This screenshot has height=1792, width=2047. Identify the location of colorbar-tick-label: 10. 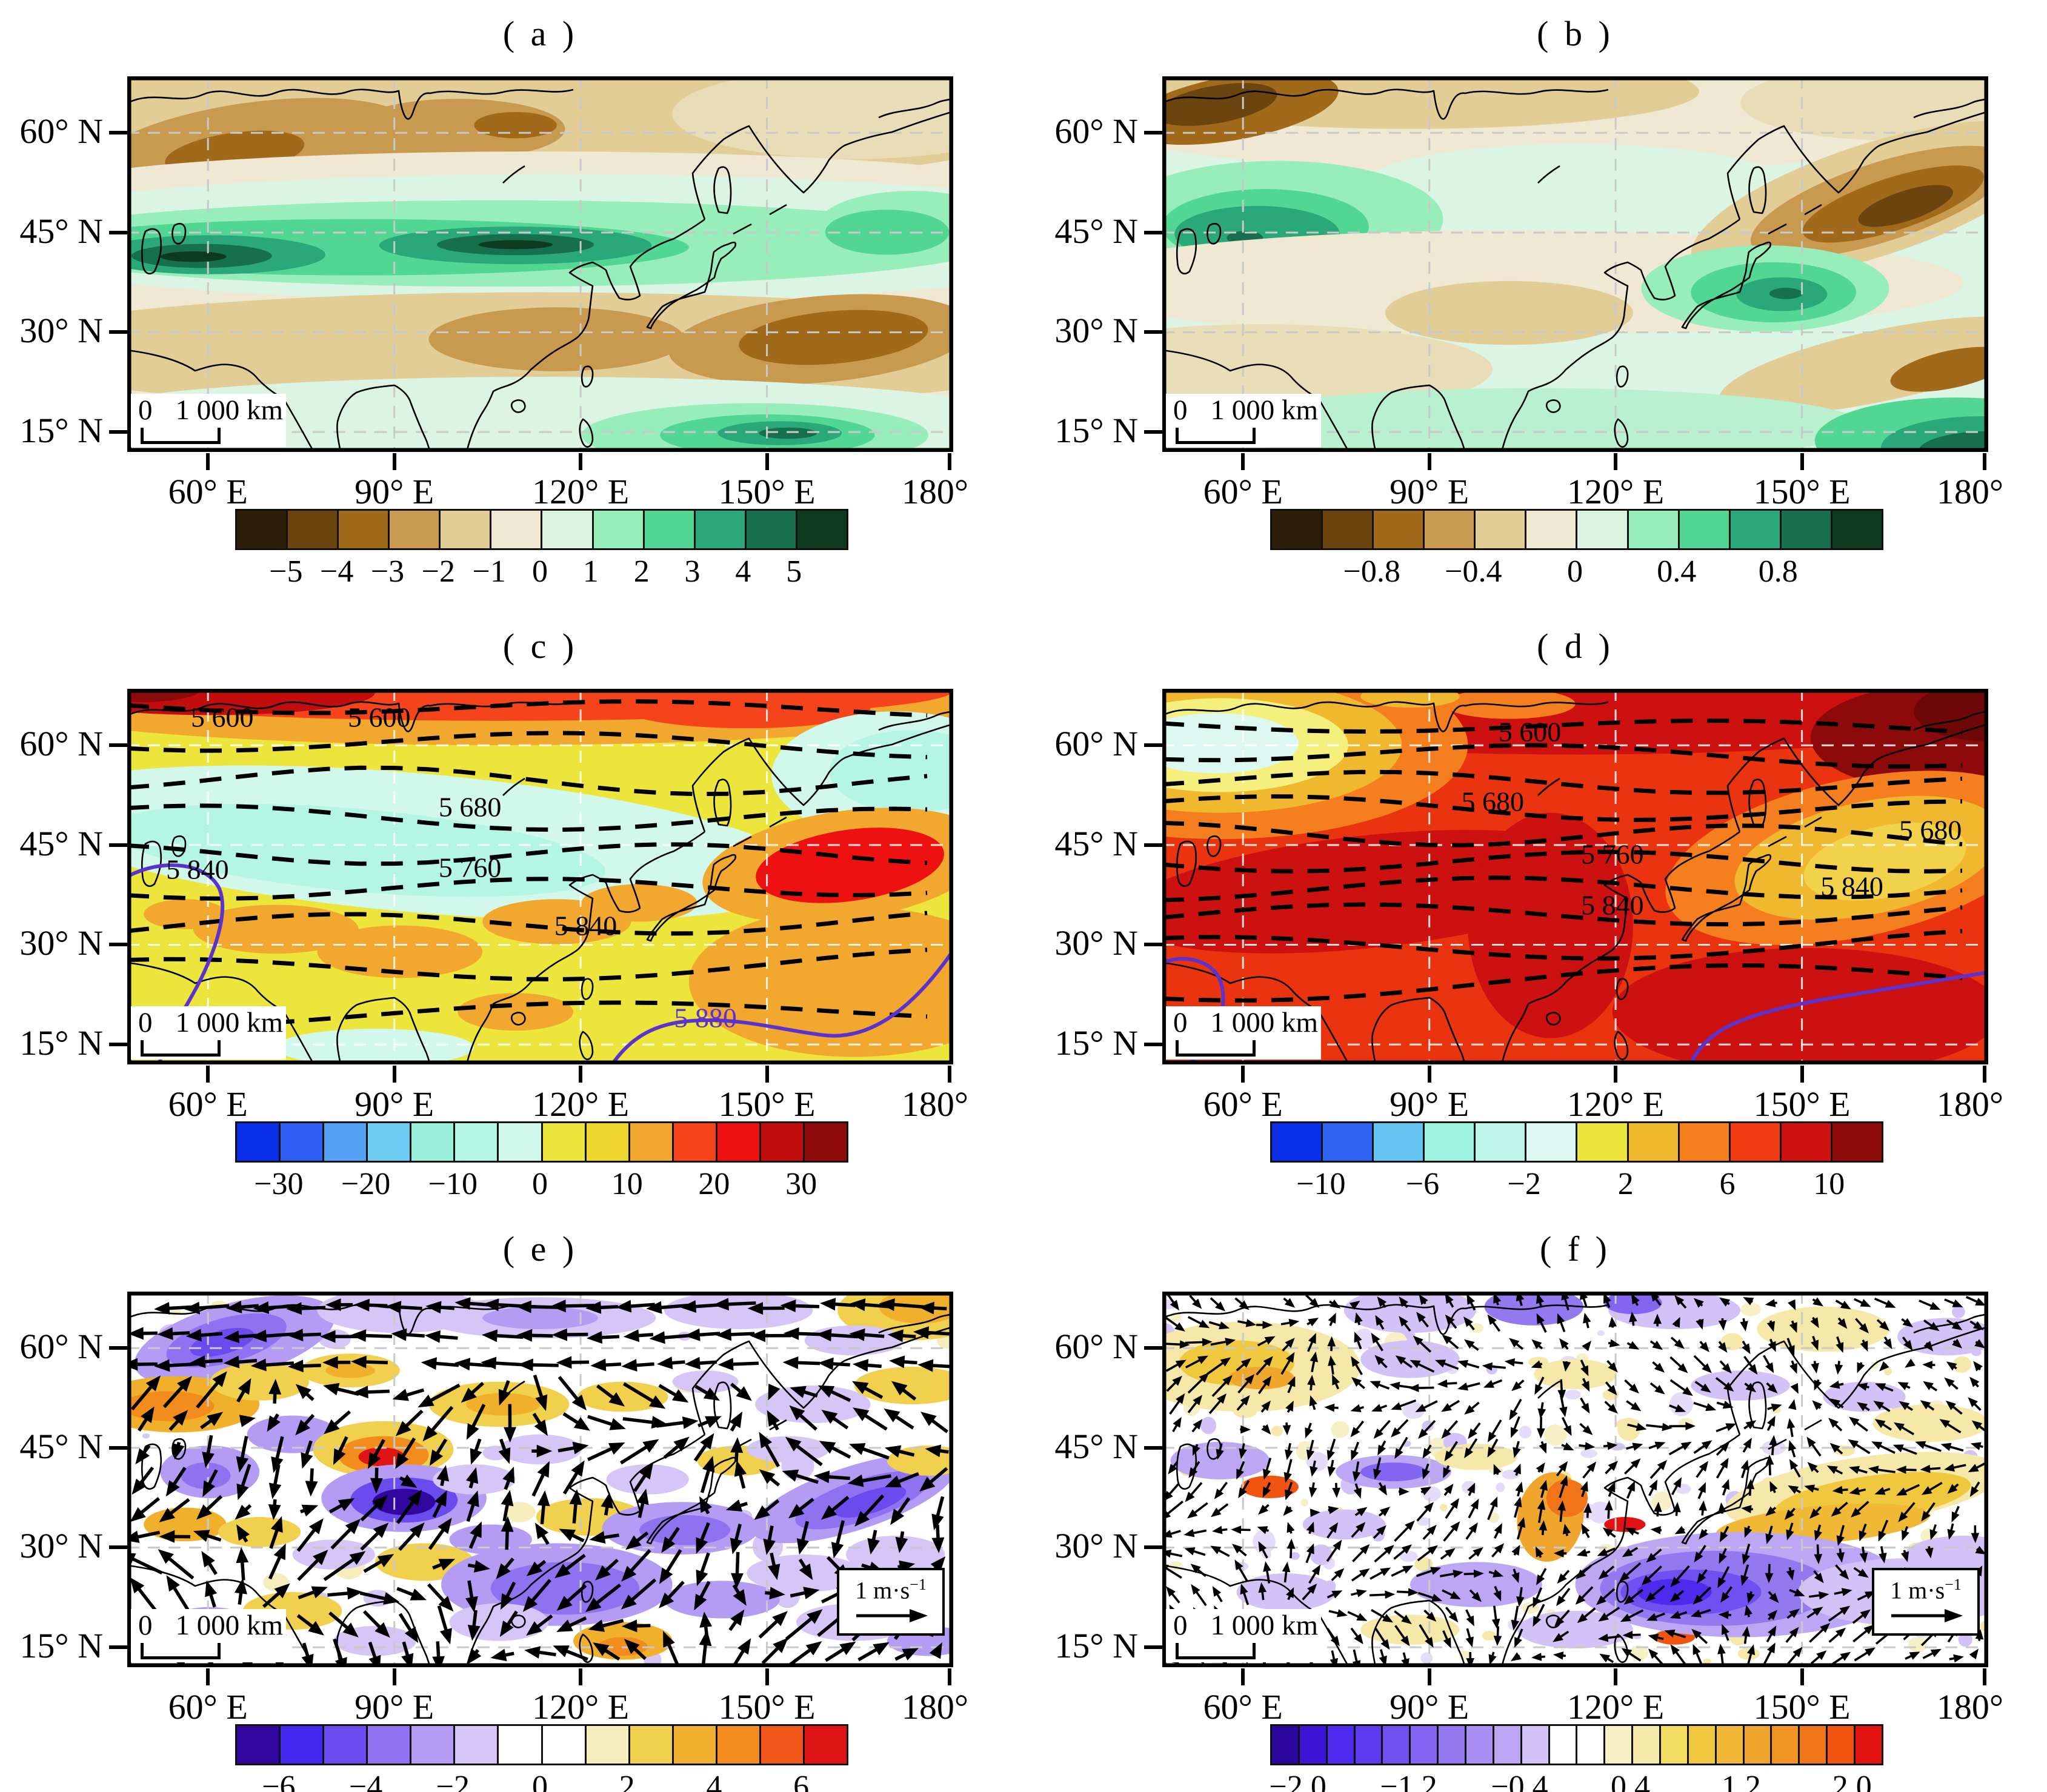
(1829, 1184).